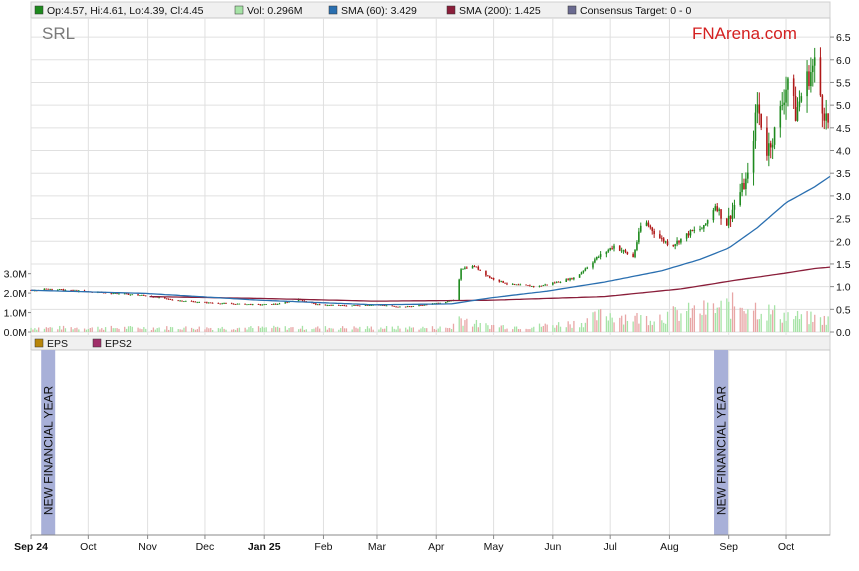  What do you see at coordinates (125, 11) in the screenshot?
I see `legend-ohlc: Op:4.57, Hi:4.61, Lo:4.39, Cl:4.45` at bounding box center [125, 11].